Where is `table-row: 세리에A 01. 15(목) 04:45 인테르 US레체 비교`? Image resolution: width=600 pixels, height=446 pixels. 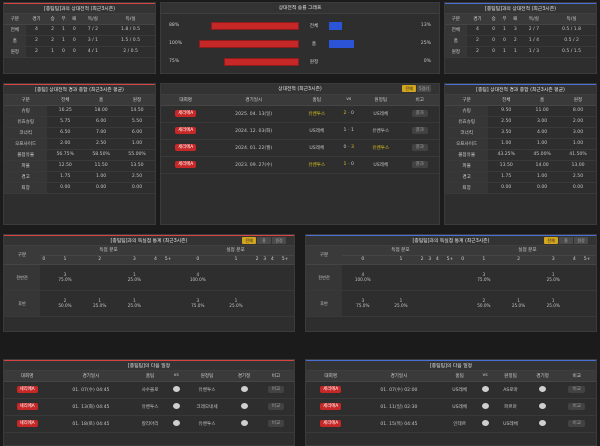
table-row: 세리에A 01. 15(목) 04:45 인테르 US레체 비교 is located at coordinates (451, 424).